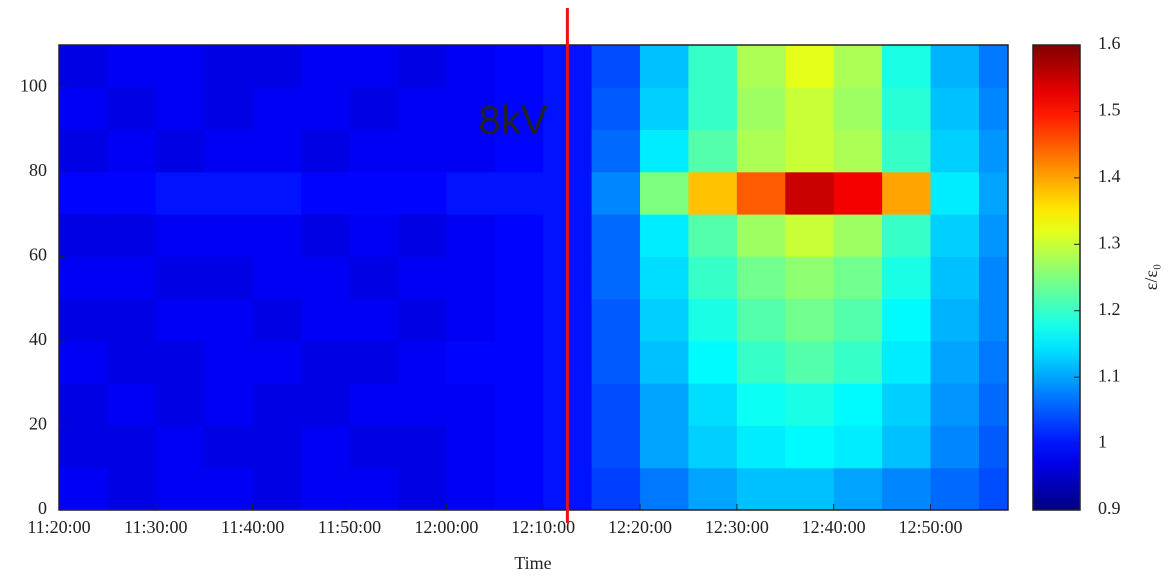  What do you see at coordinates (58, 527) in the screenshot?
I see `x-tick-label: 11:20:00` at bounding box center [58, 527].